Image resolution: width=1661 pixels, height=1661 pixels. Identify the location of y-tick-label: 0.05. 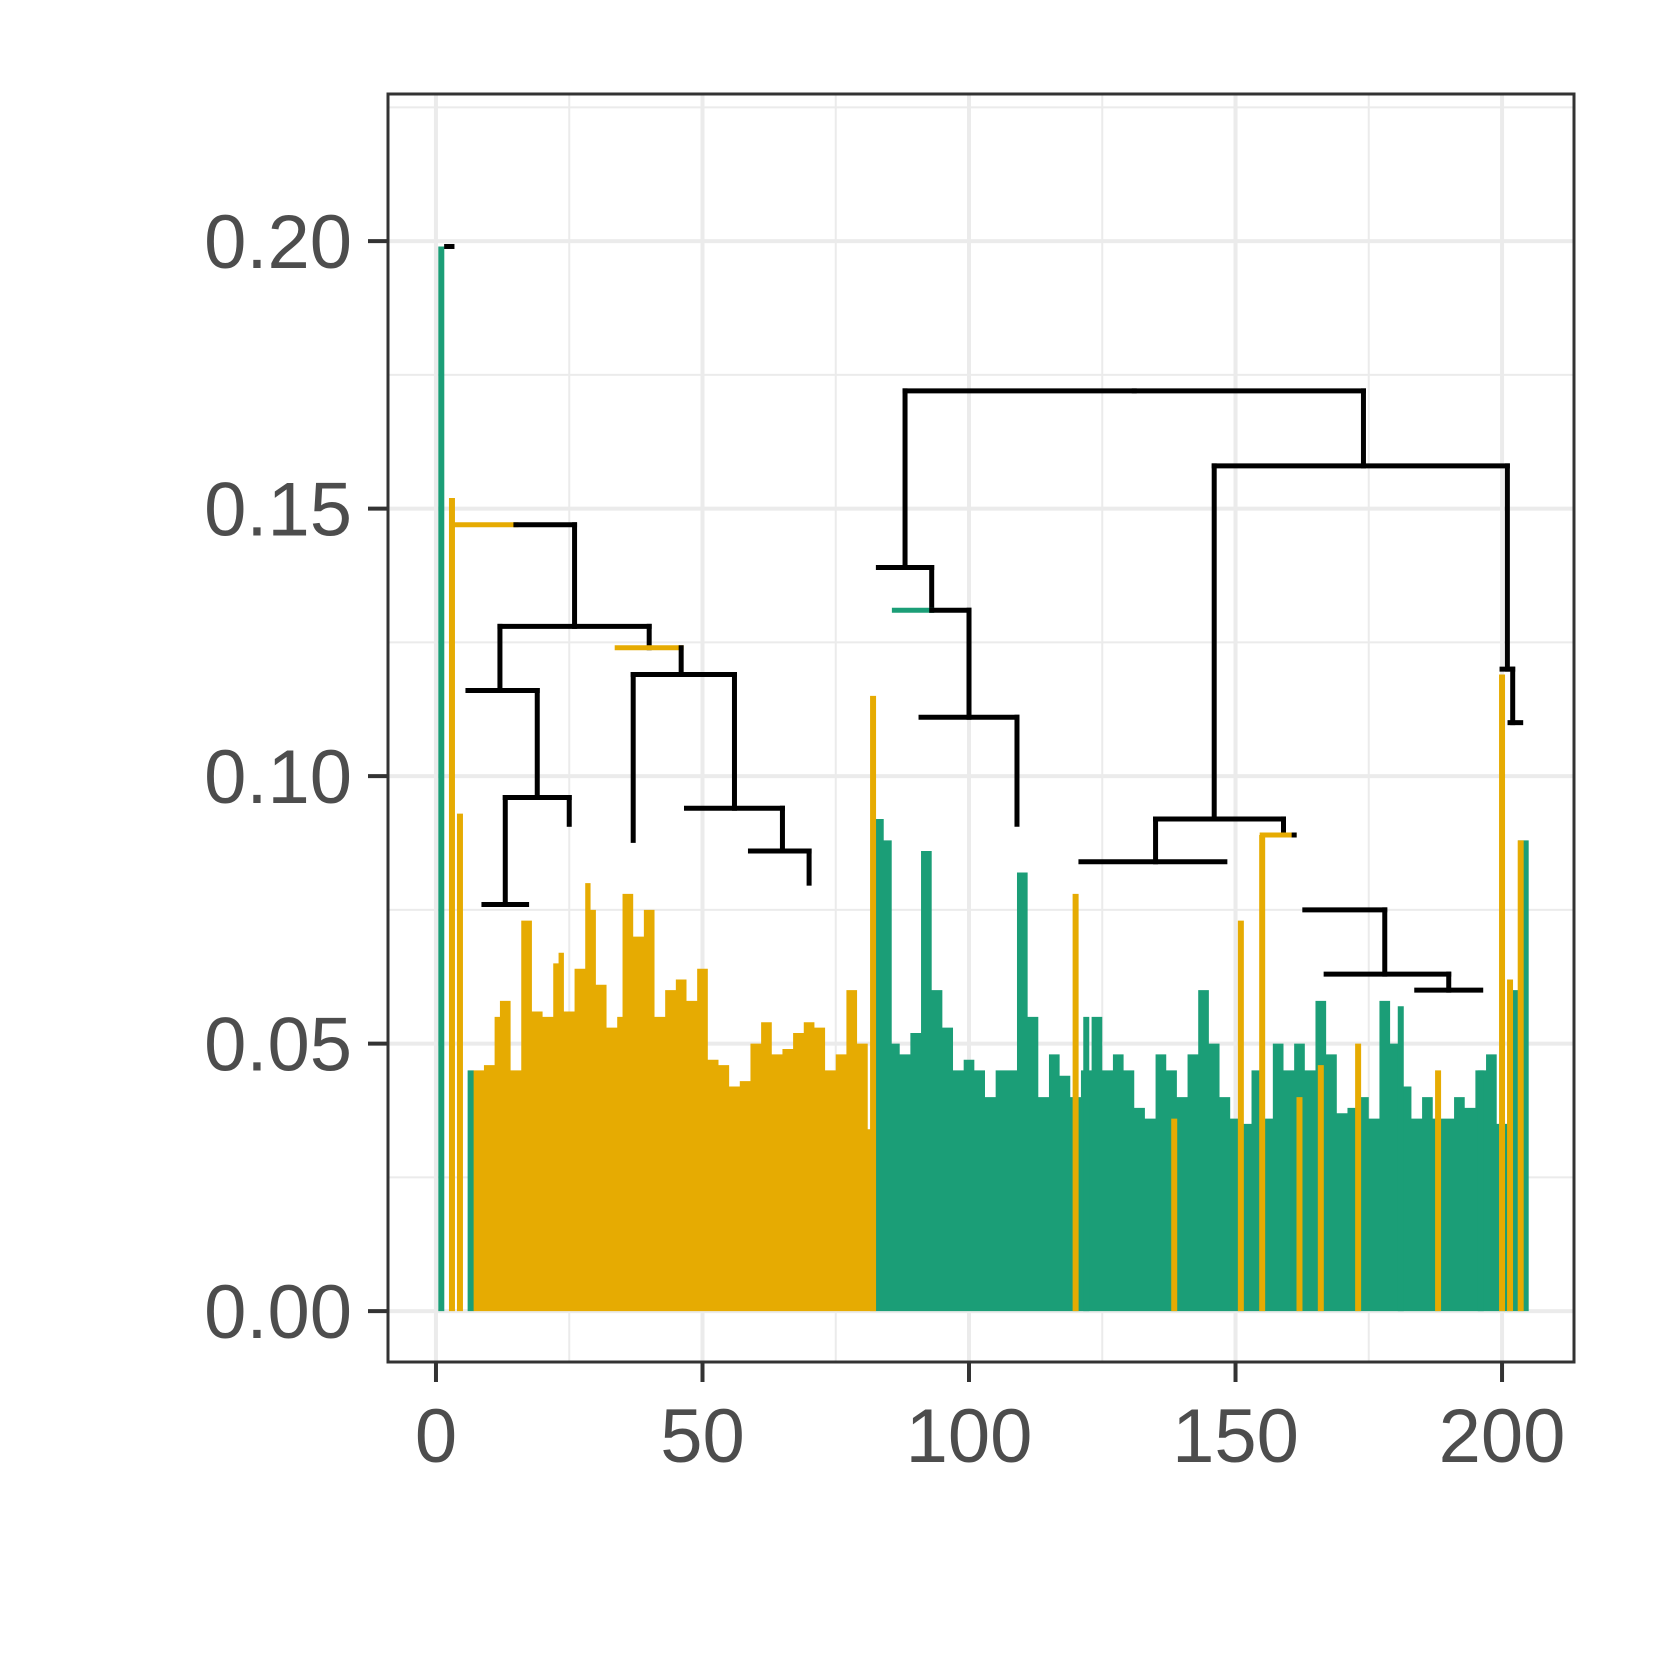
(278, 1045).